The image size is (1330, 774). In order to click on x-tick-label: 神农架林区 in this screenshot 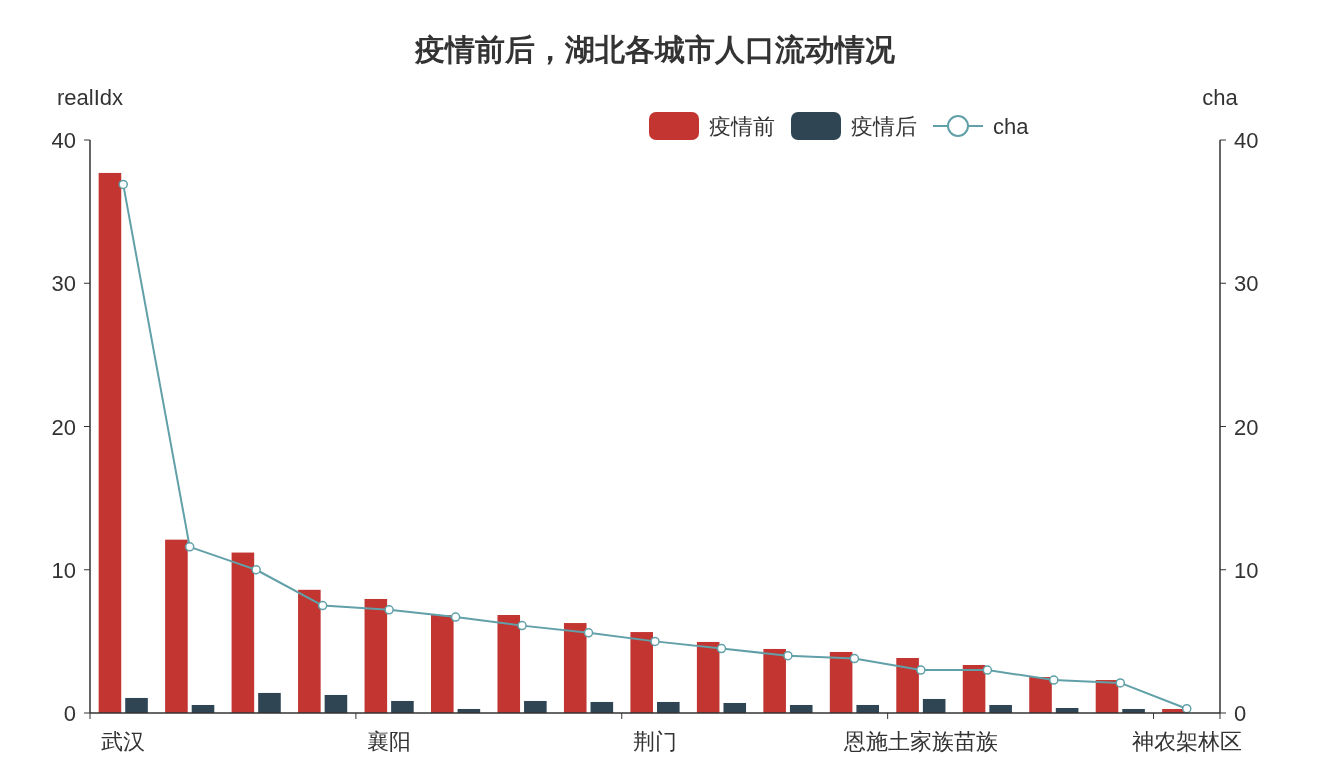, I will do `click(1186, 741)`.